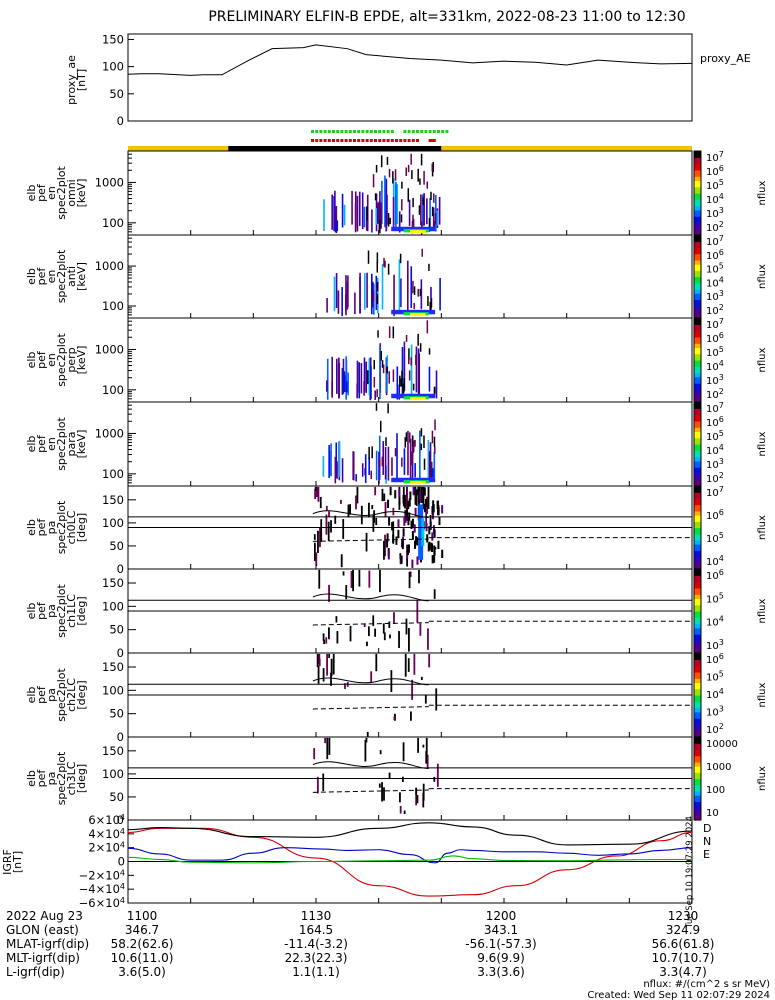  I want to click on colorbar-tick-0-exp: 6, so click(721, 656).